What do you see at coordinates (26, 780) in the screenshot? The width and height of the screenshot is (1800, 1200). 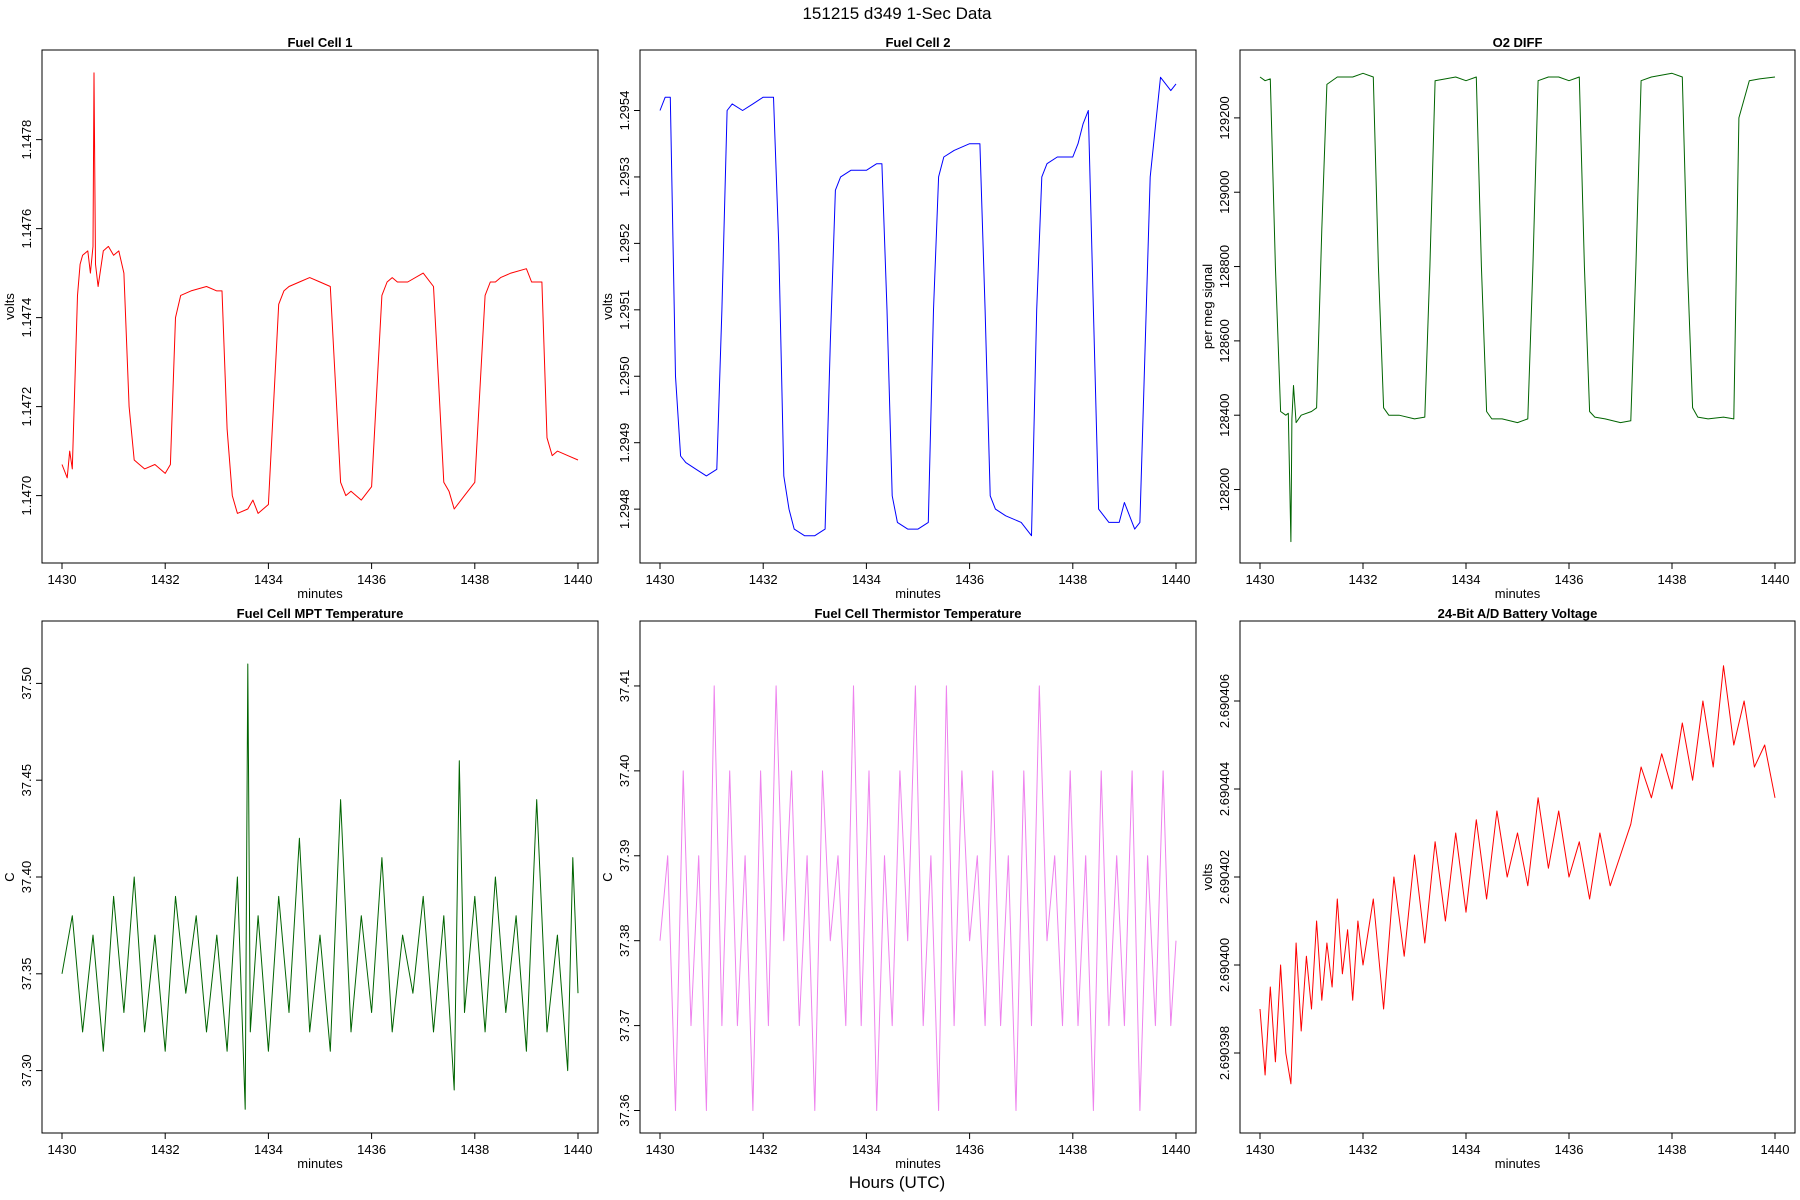 I see `y-tick-label: 37.45` at bounding box center [26, 780].